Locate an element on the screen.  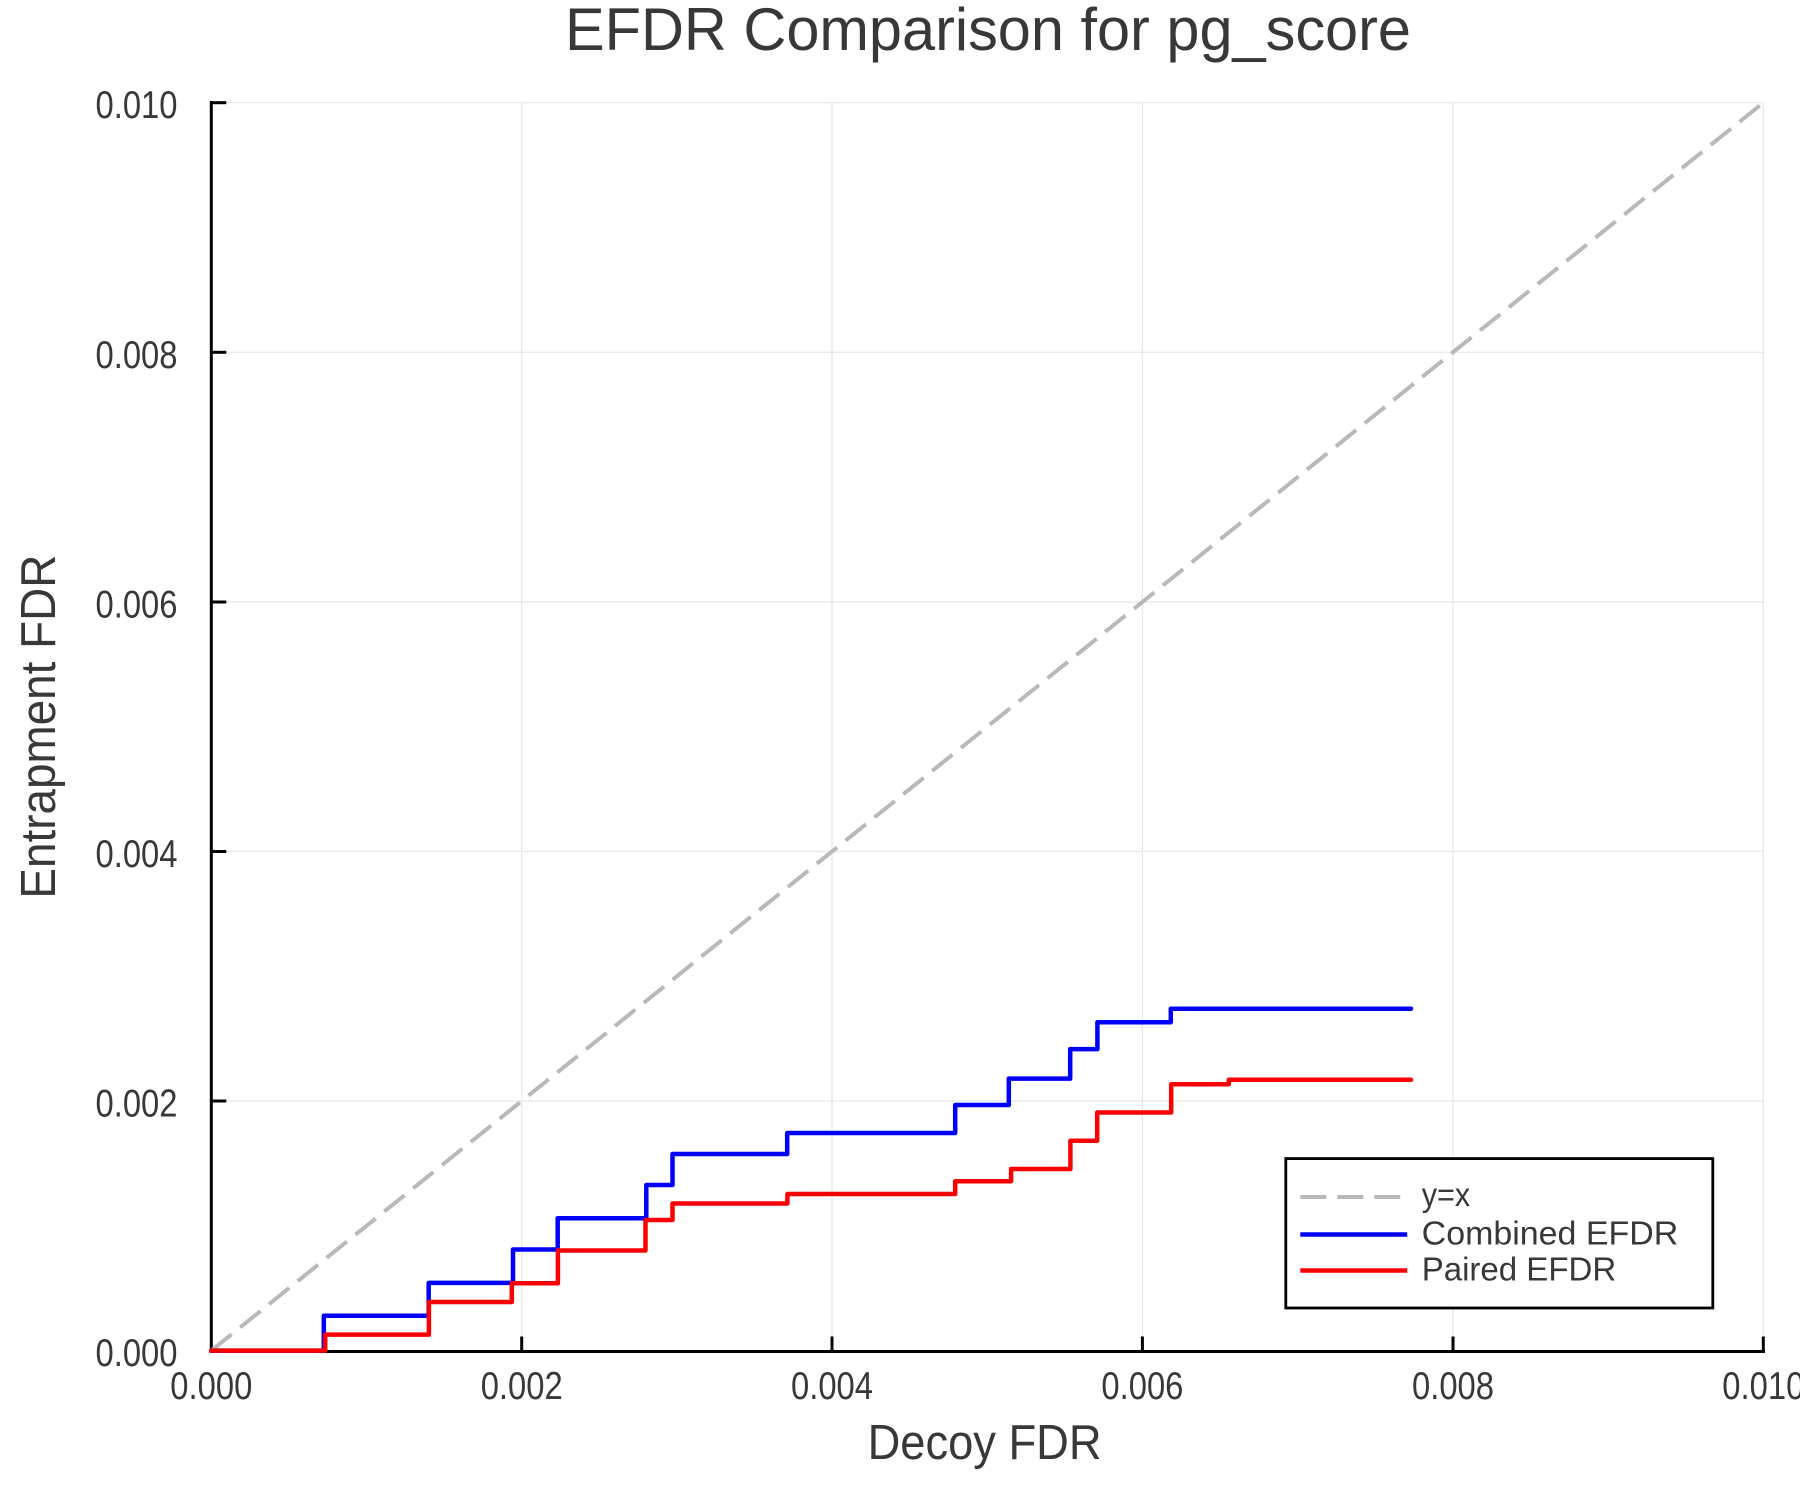
svg-text: y=x is located at coordinates (1446, 1194).